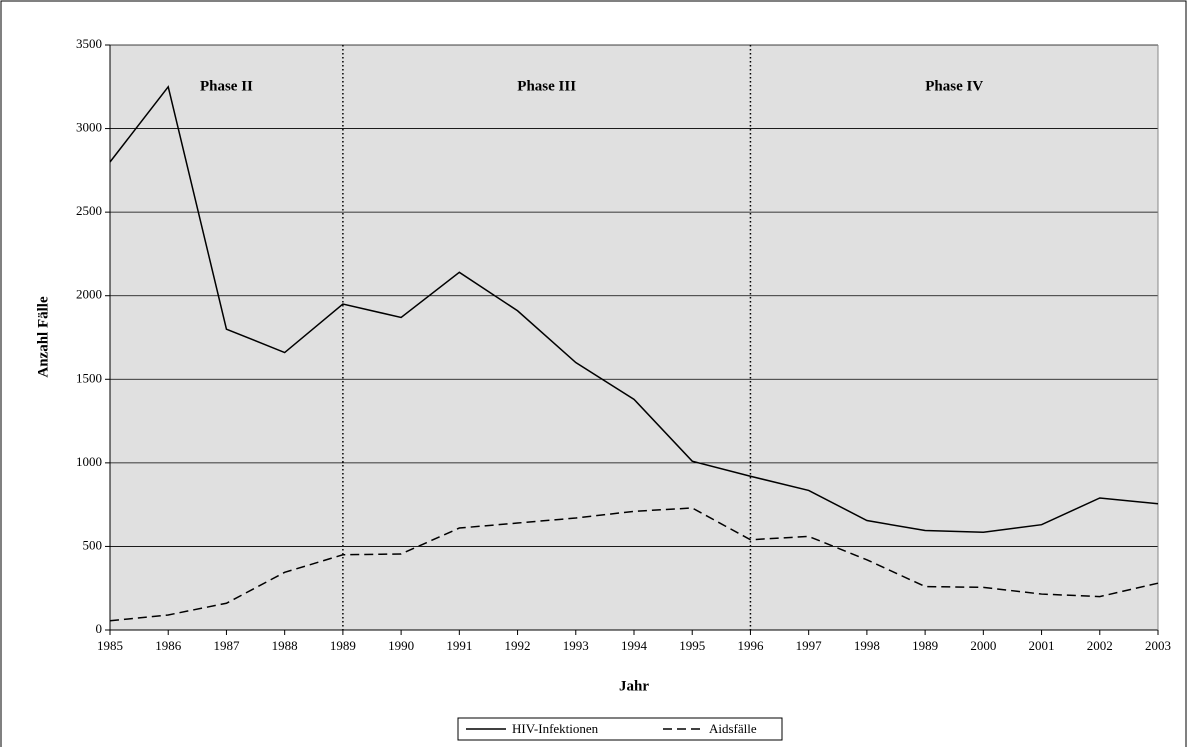 The image size is (1187, 747). What do you see at coordinates (89, 127) in the screenshot?
I see `y-tick-label: 3000` at bounding box center [89, 127].